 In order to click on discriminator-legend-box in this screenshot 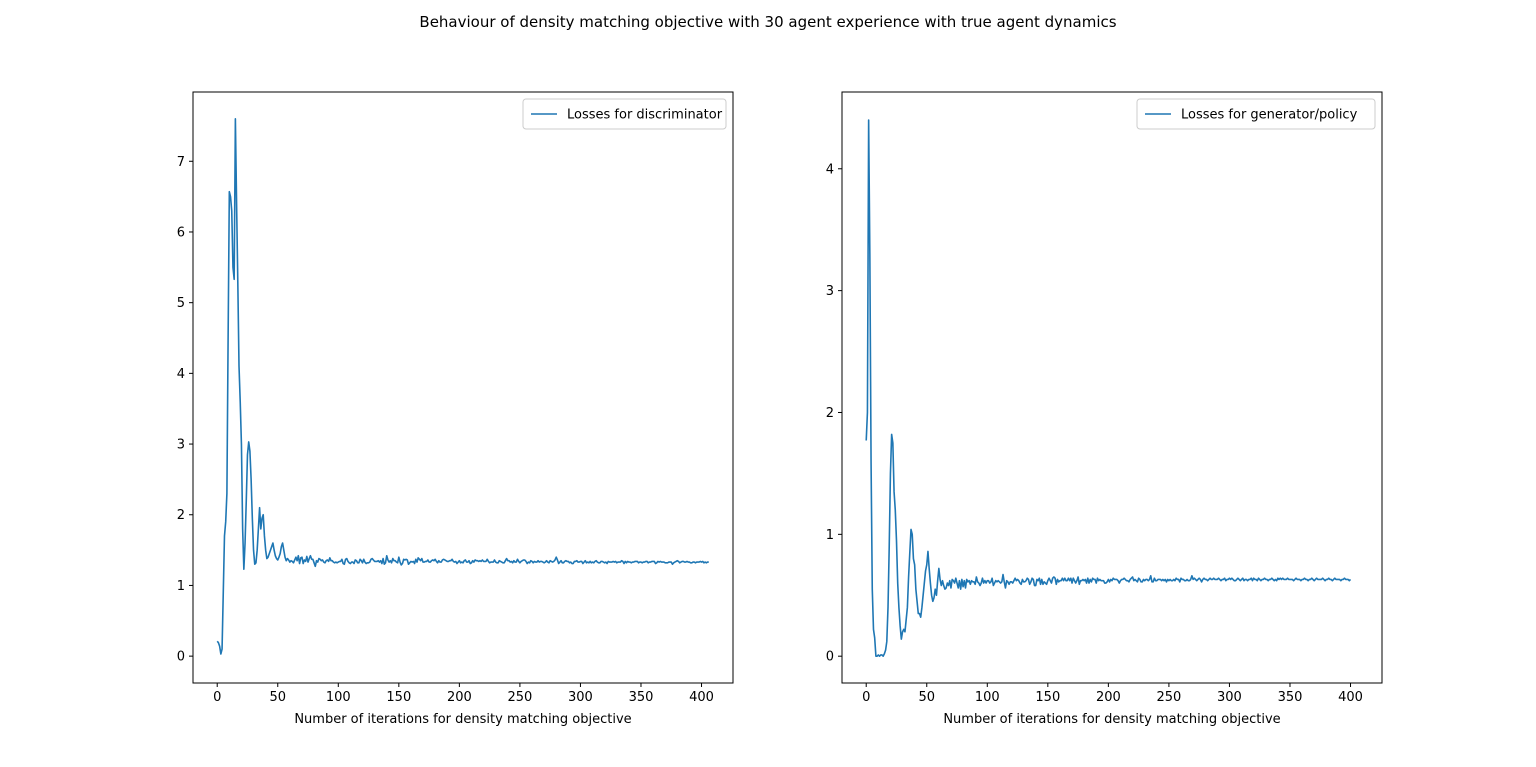, I will do `click(624, 114)`.